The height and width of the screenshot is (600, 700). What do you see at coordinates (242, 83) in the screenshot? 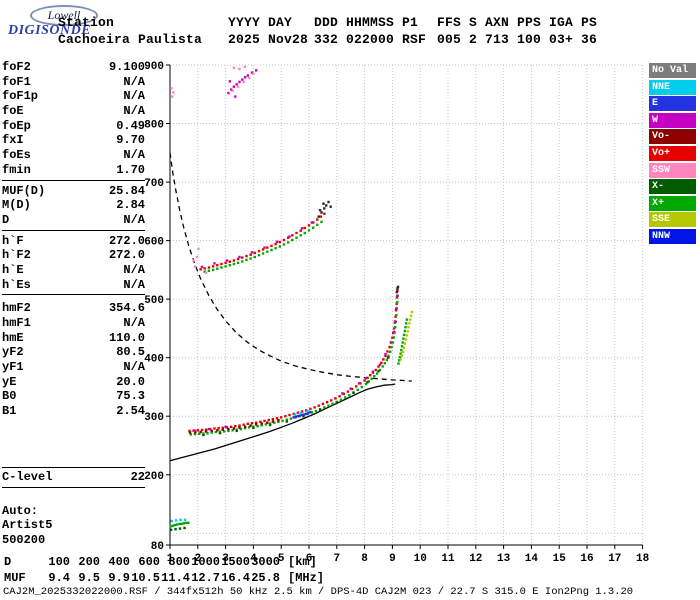
I see `echo-series-third-hop-magenta` at bounding box center [242, 83].